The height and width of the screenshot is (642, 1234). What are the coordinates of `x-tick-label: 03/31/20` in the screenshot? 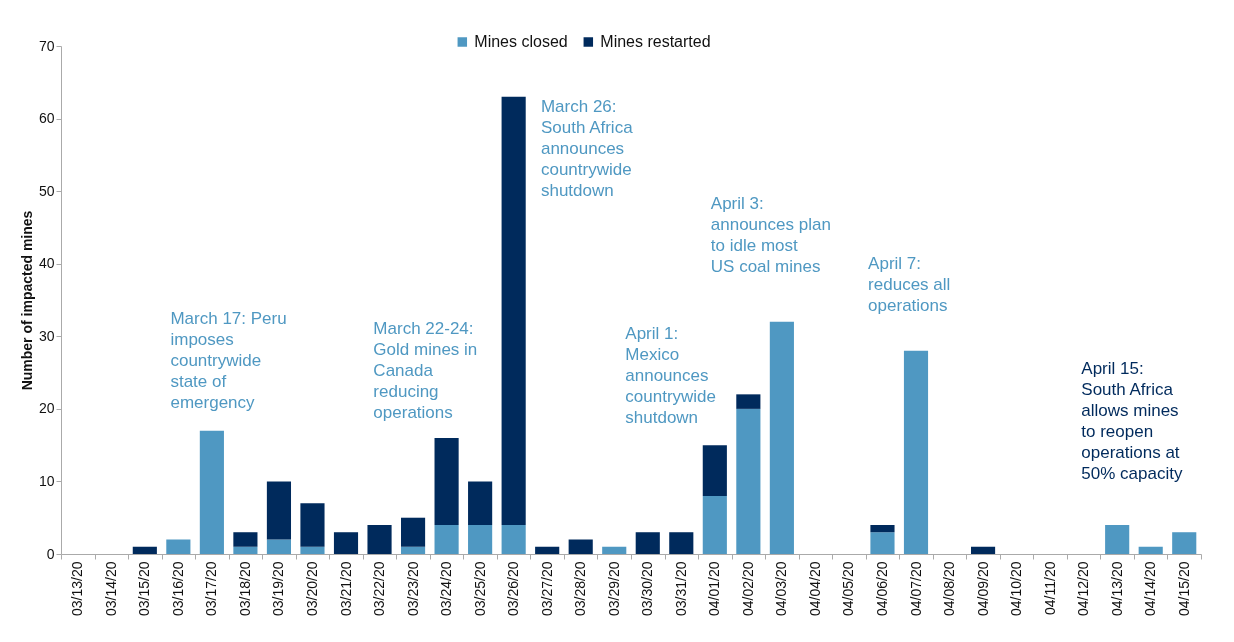 It's located at (680, 588).